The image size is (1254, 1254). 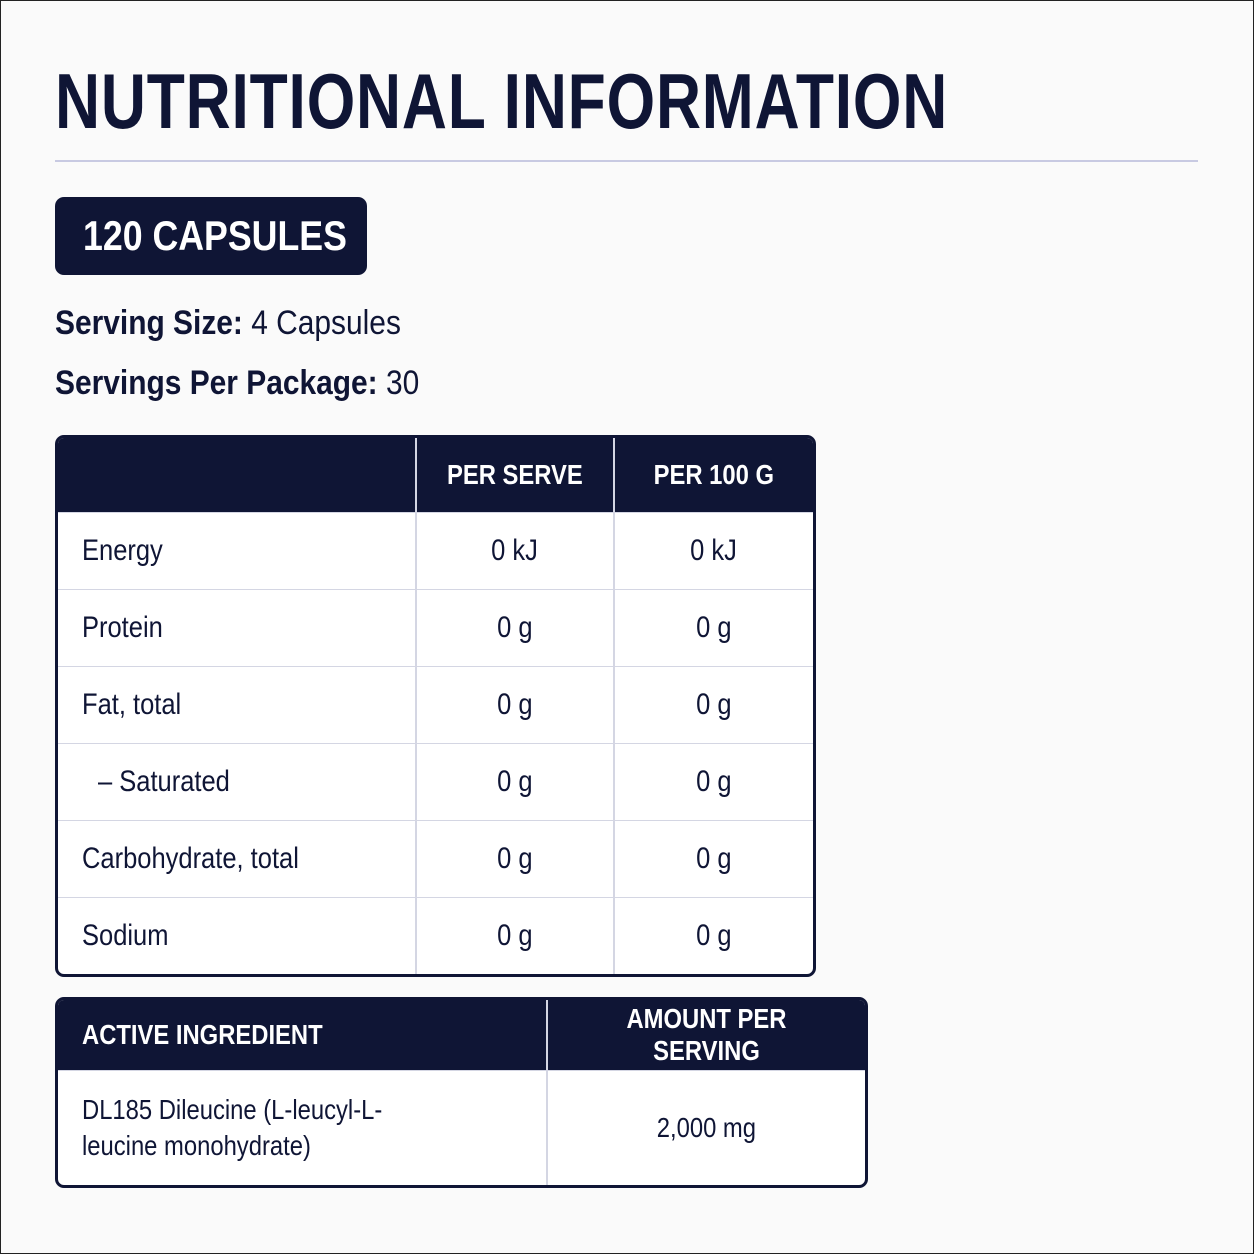 What do you see at coordinates (626, 161) in the screenshot?
I see `divider` at bounding box center [626, 161].